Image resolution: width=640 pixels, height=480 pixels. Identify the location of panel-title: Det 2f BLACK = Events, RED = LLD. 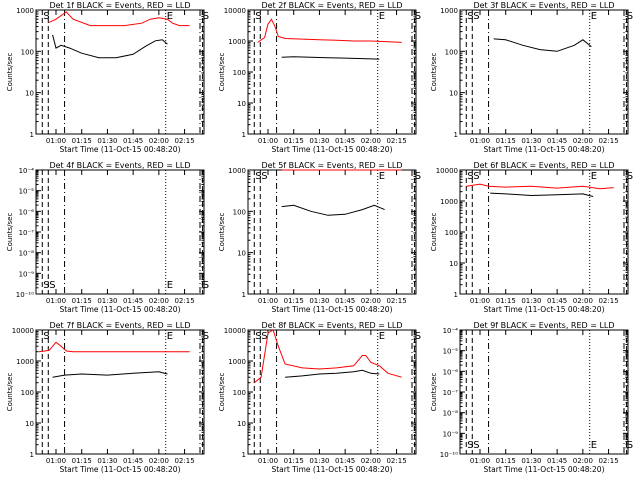
(331, 5).